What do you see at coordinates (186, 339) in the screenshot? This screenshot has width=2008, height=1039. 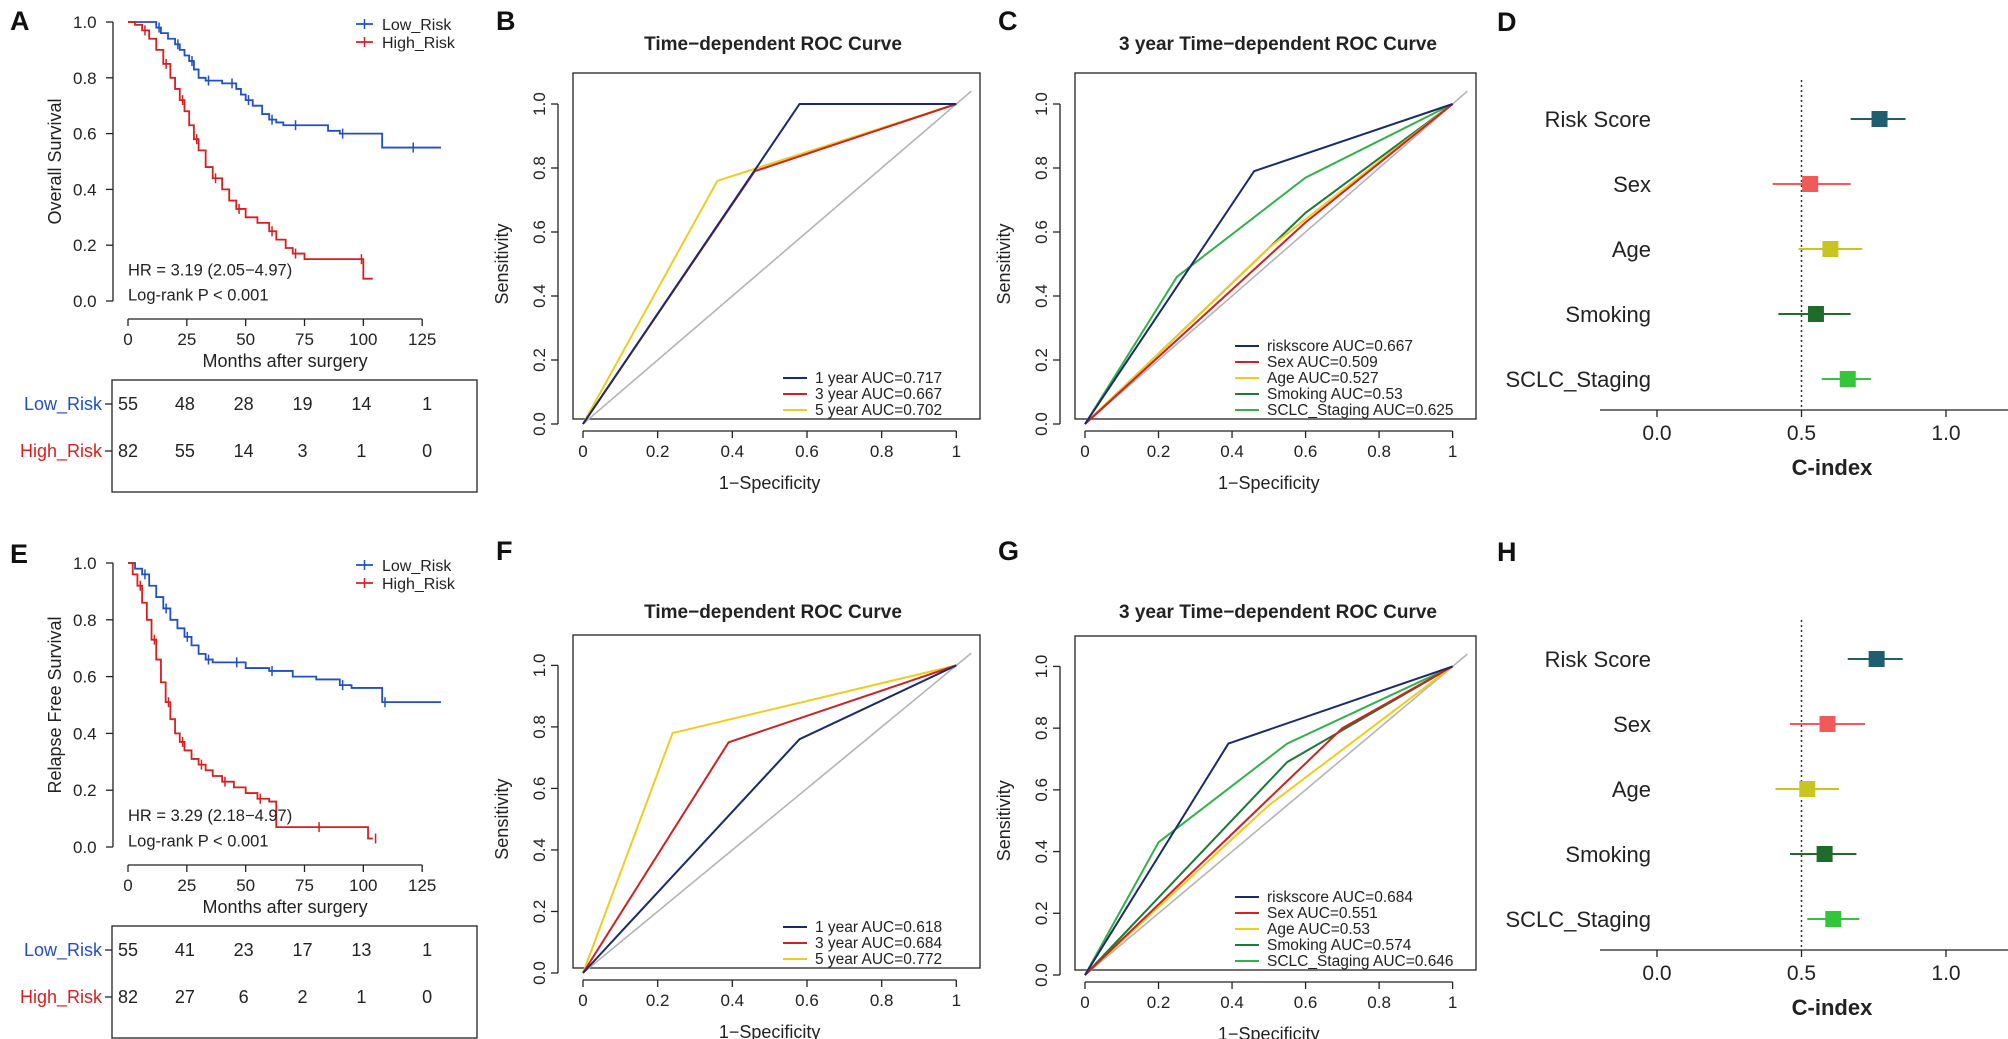 I see `x-tick-label: 25` at bounding box center [186, 339].